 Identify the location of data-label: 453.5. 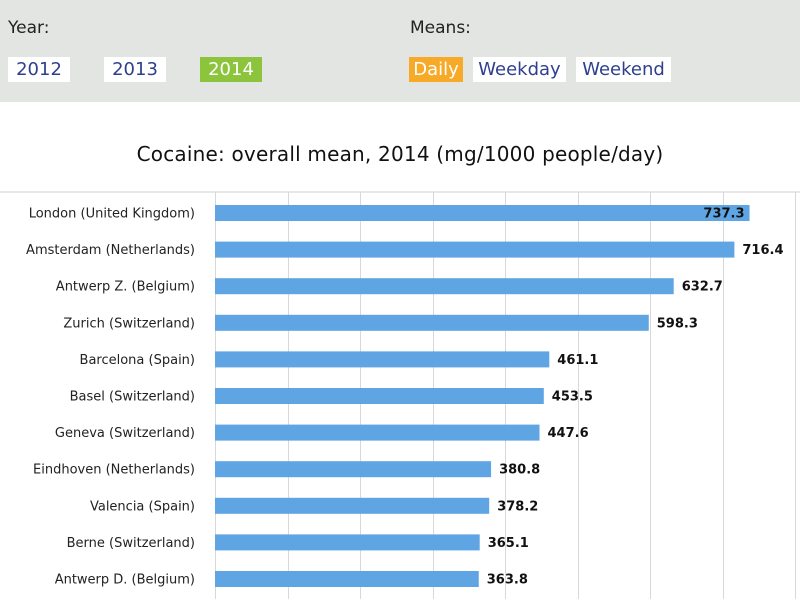
(572, 397).